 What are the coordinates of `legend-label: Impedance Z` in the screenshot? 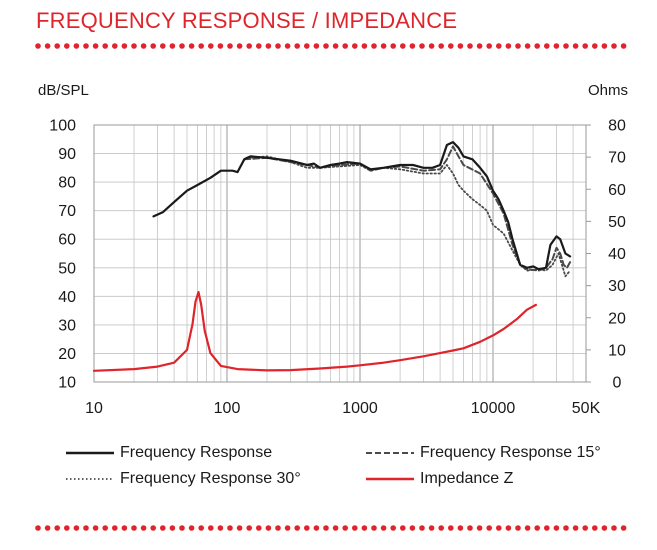 It's located at (467, 478).